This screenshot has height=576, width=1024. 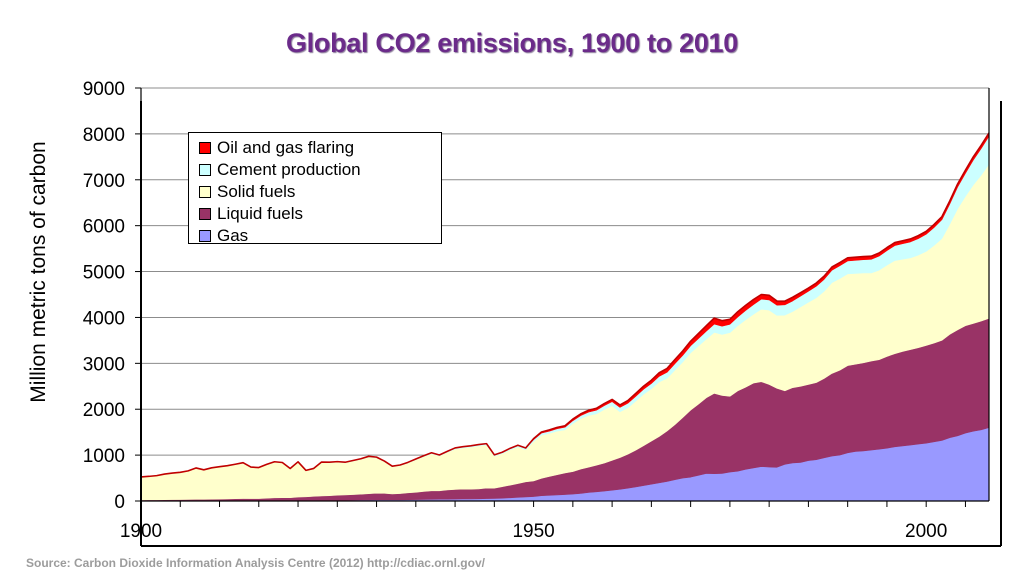 I want to click on legend-item-cement: Cement production, so click(x=320, y=170).